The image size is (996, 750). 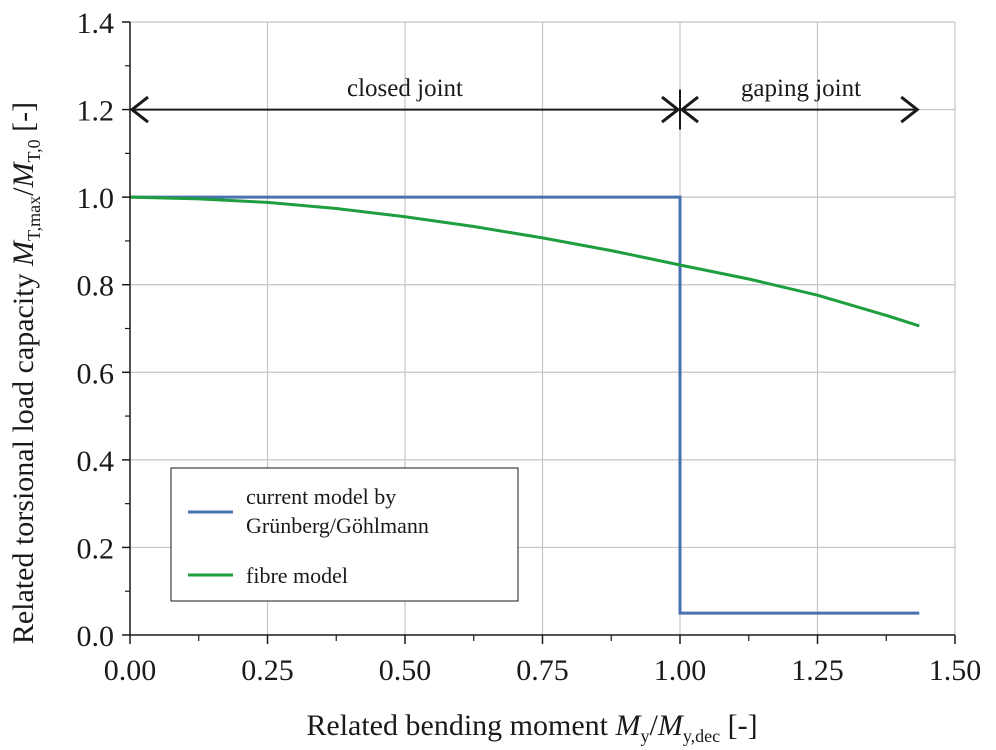 What do you see at coordinates (531, 727) in the screenshot?
I see `x-axis-title: Related bending moment My/My,dec [-]` at bounding box center [531, 727].